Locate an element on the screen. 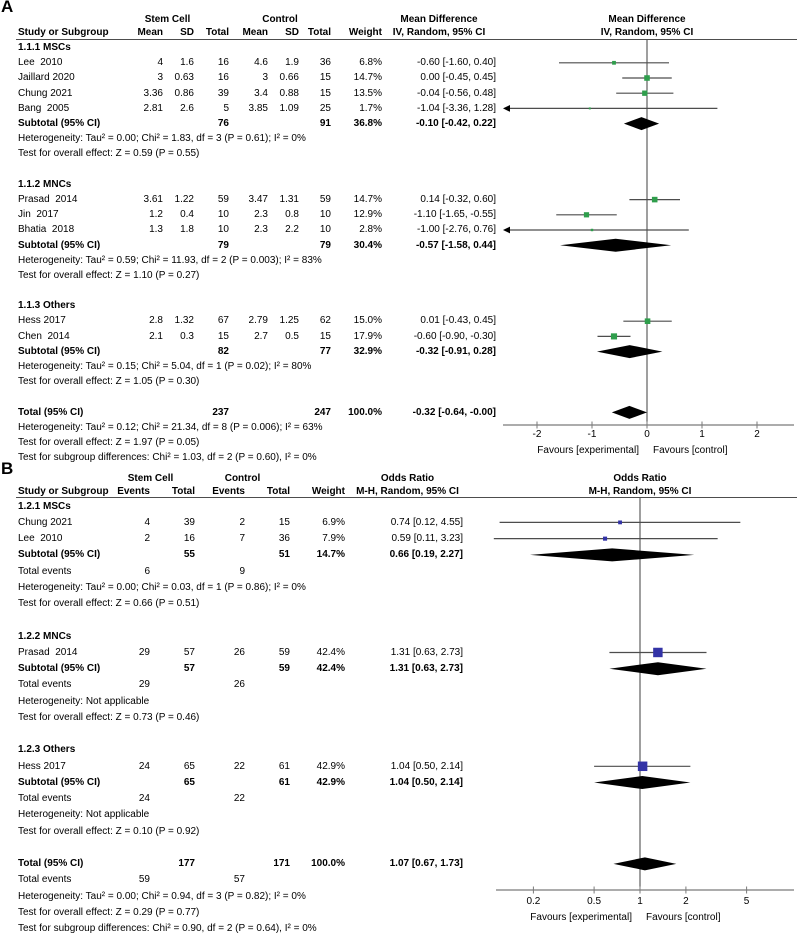 The image size is (800, 941). value-cell: 0.66 [0.19, 2.27] is located at coordinates (426, 555).